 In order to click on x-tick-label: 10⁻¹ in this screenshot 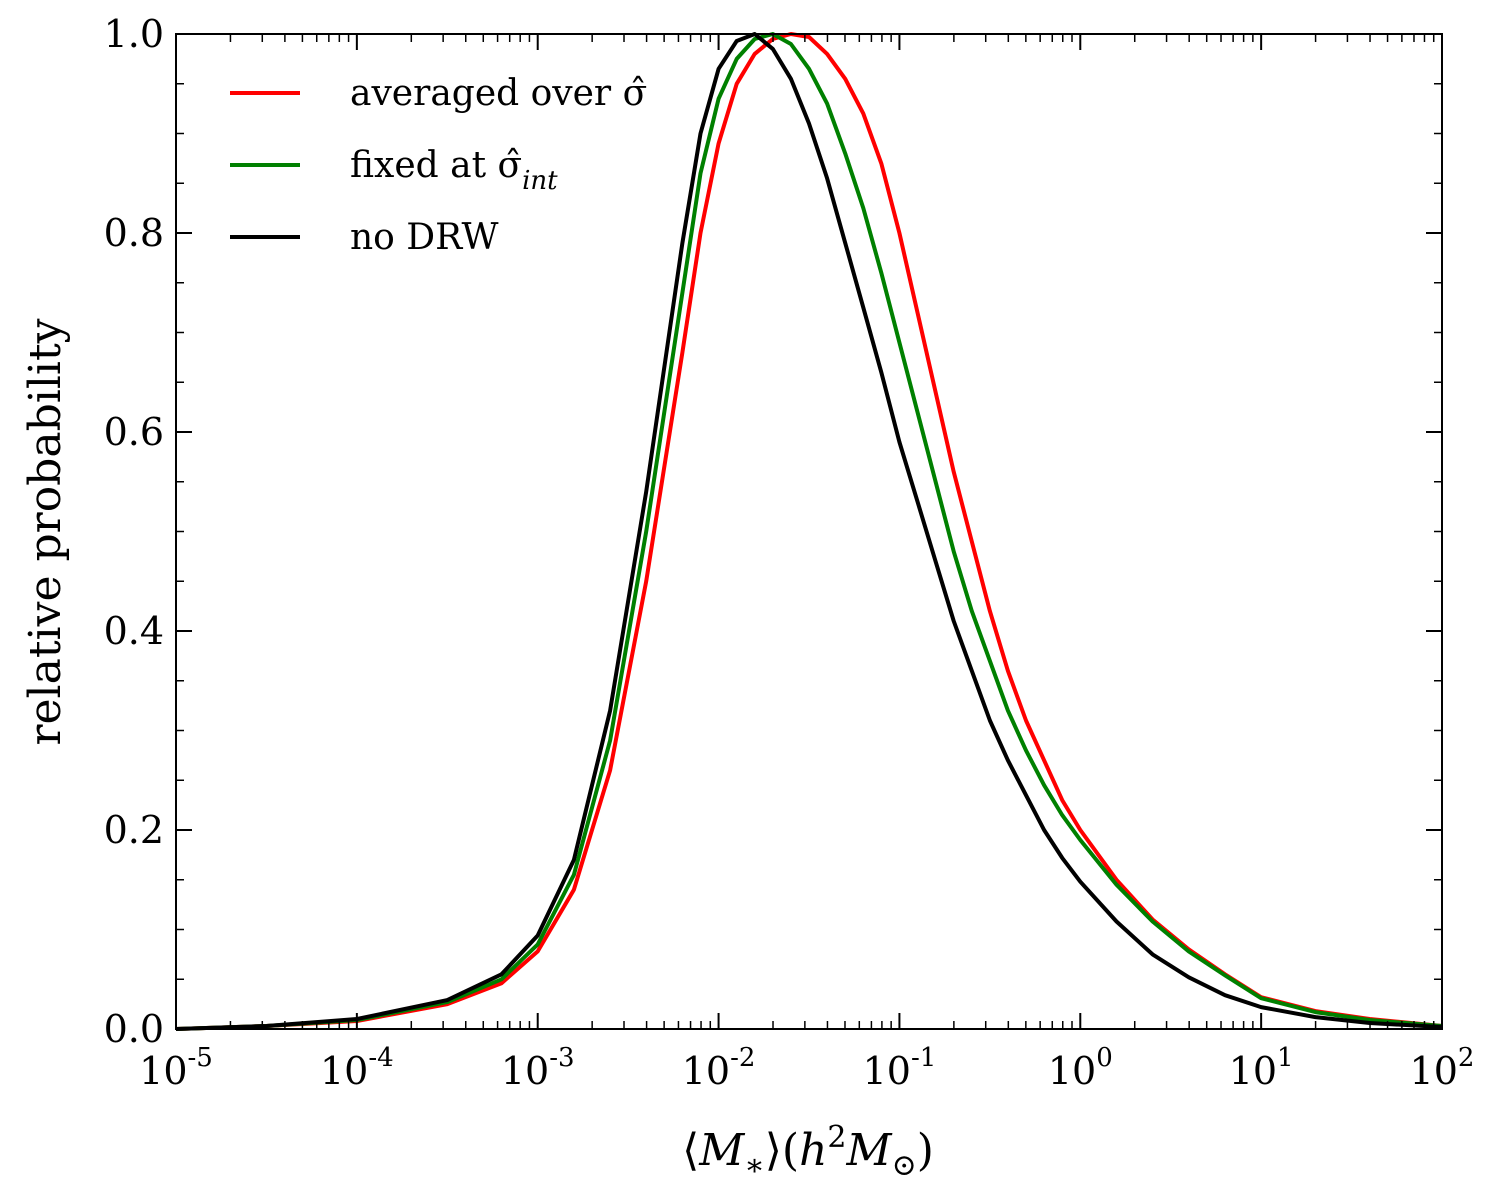, I will do `click(900, 1068)`.